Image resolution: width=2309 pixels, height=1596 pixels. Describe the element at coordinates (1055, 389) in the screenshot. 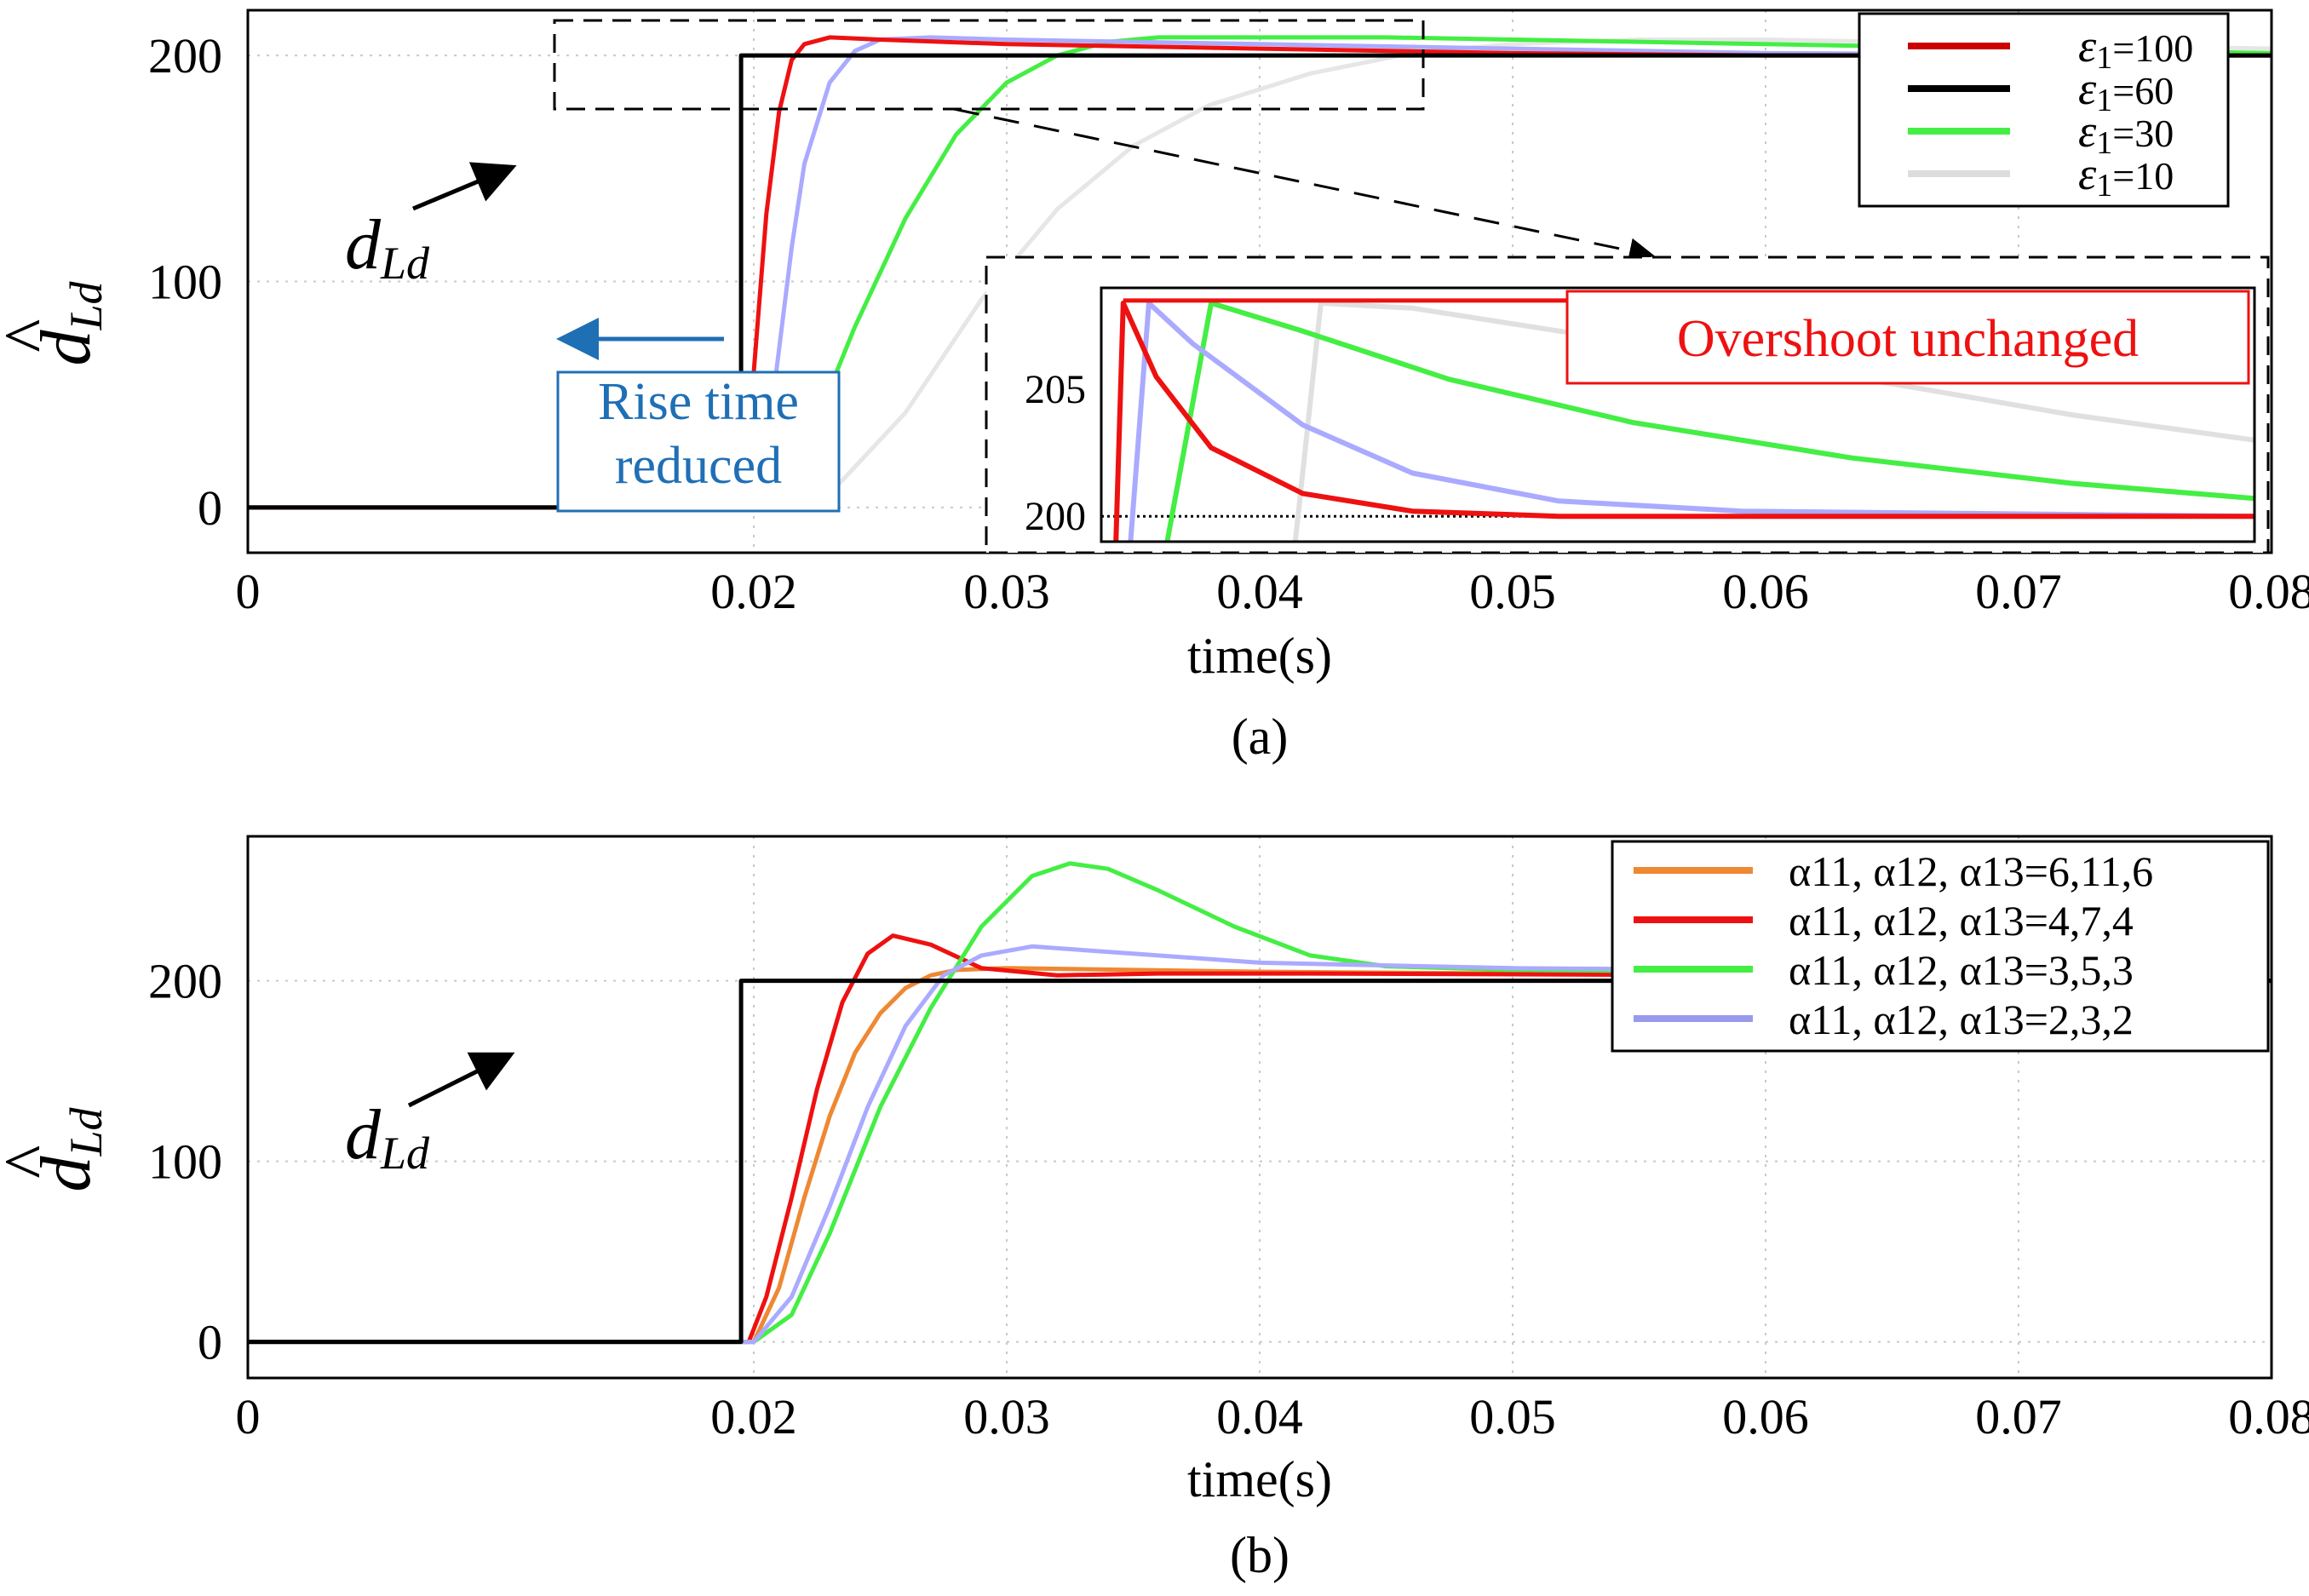

I see `inset-y-tick-label: 205` at that location.